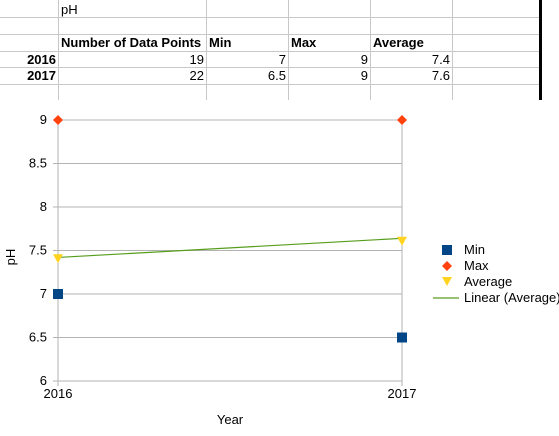  I want to click on header-cell-average: Average, so click(398, 42).